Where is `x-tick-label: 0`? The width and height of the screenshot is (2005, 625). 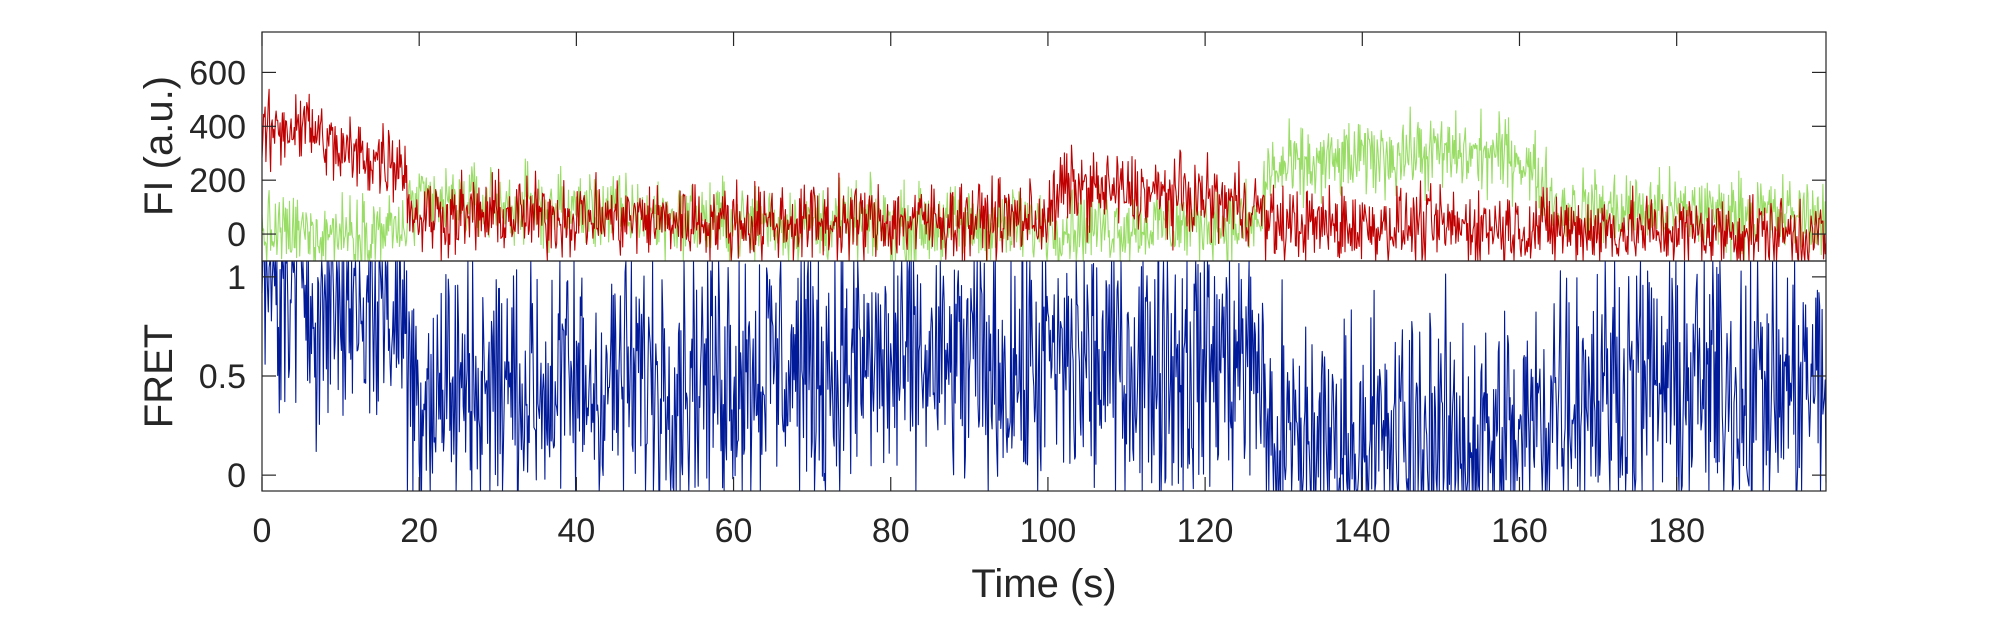 x-tick-label: 0 is located at coordinates (262, 531).